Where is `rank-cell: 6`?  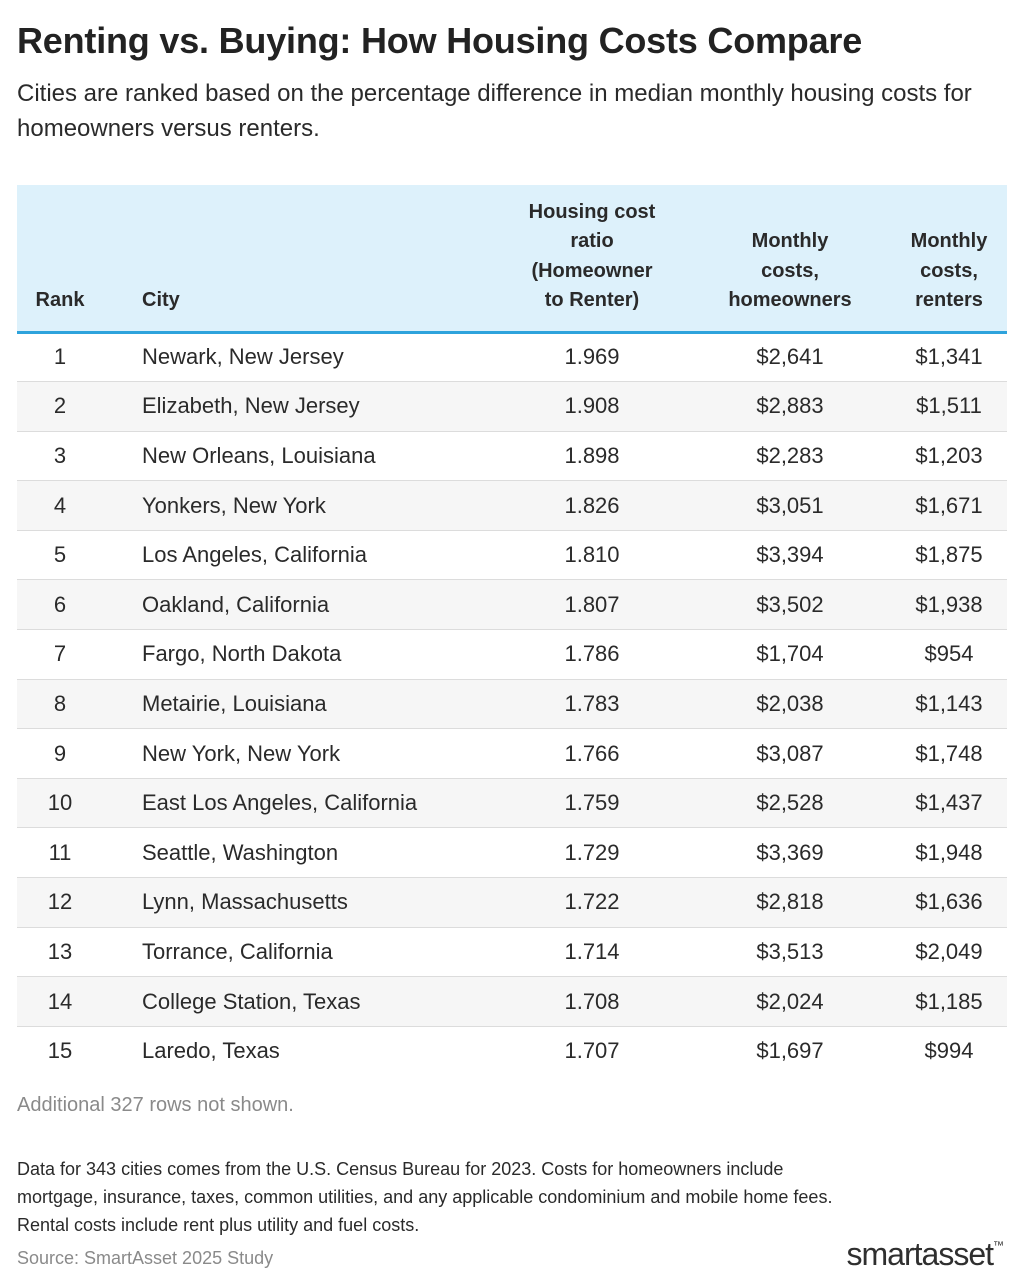 rank-cell: 6 is located at coordinates (60, 605).